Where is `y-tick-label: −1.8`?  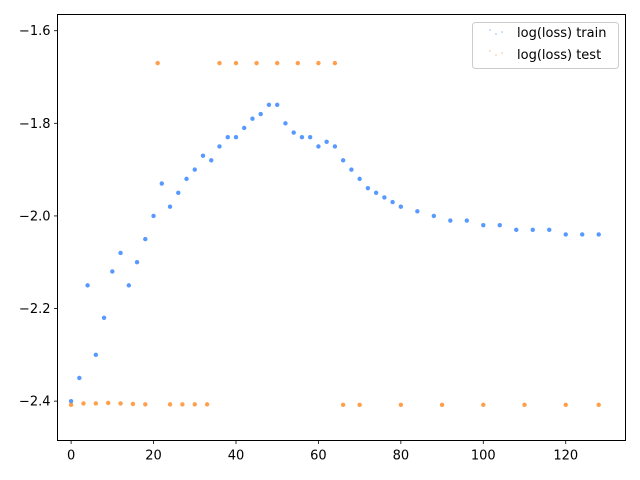
y-tick-label: −1.8 is located at coordinates (35, 124).